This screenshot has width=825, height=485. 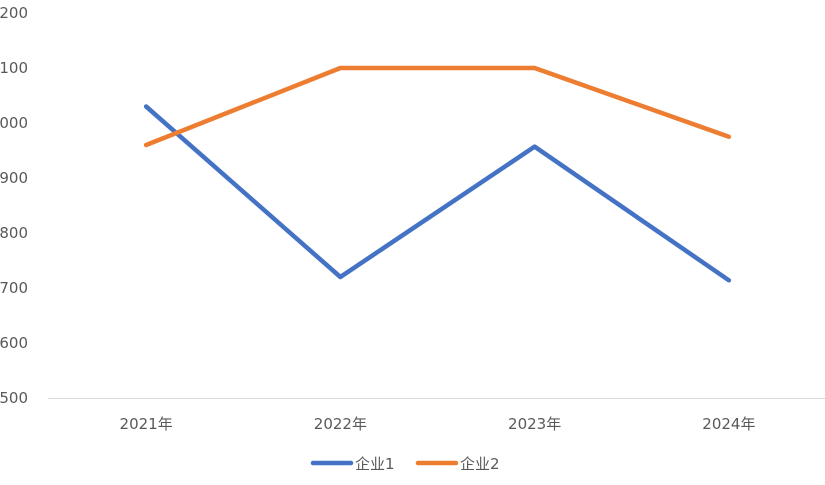 I want to click on legend-label-1: 企业1, so click(x=375, y=464).